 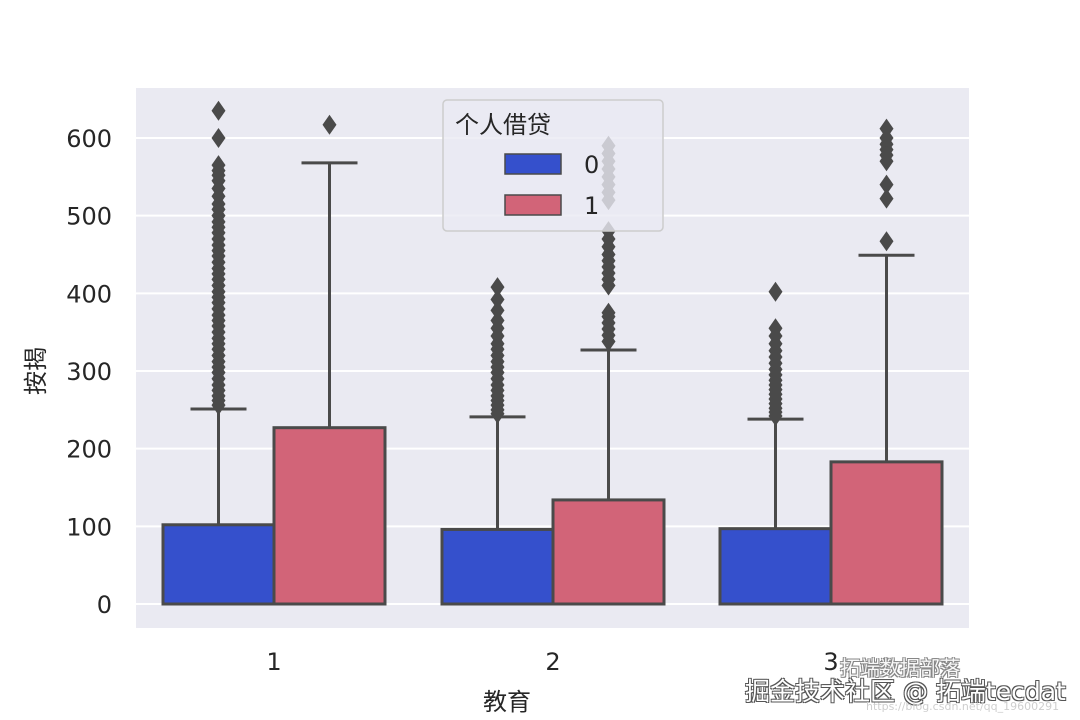 I want to click on x-tick-label: 1, so click(x=273, y=662).